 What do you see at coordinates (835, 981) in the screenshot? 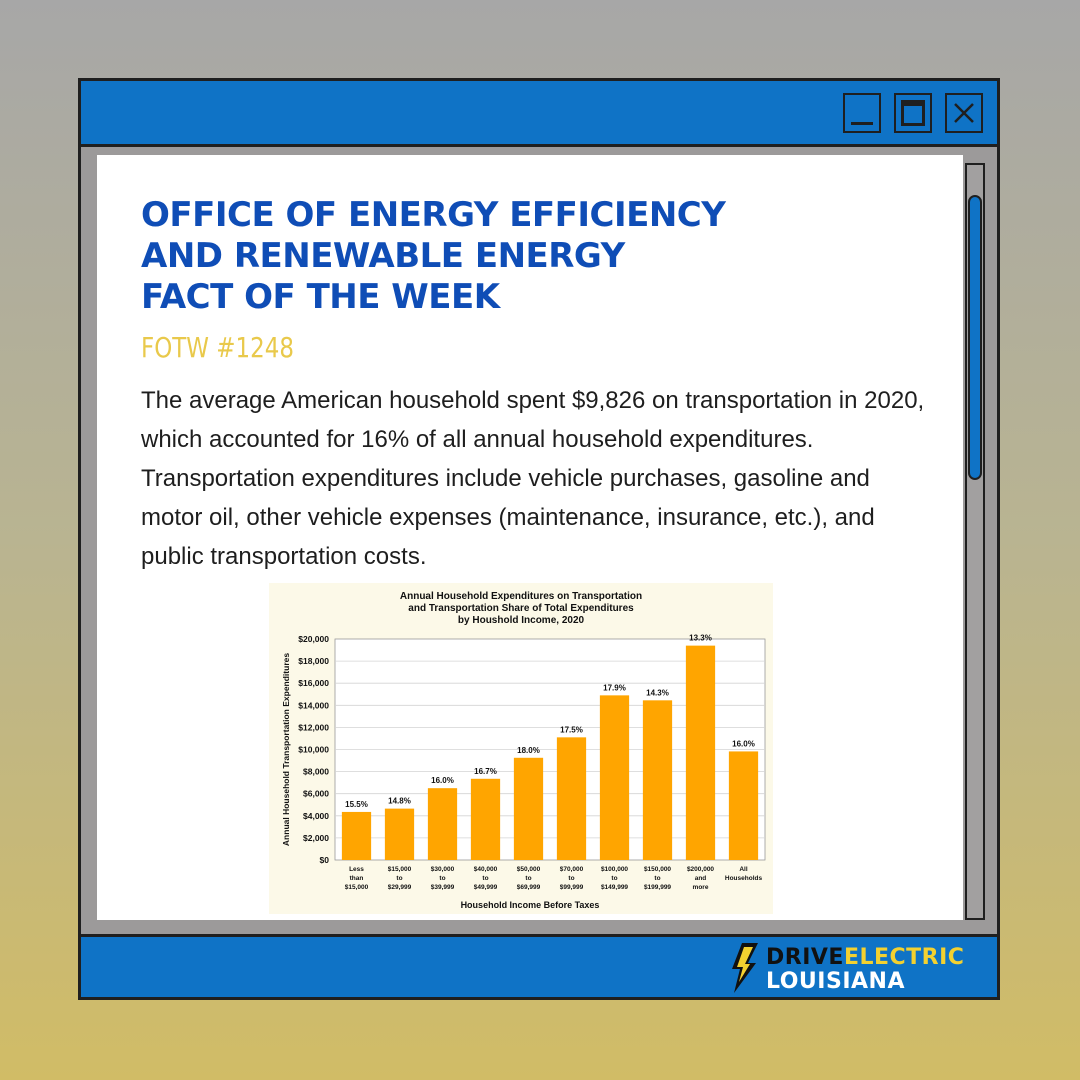
I see `logo-louisiana: LOUISIANA` at bounding box center [835, 981].